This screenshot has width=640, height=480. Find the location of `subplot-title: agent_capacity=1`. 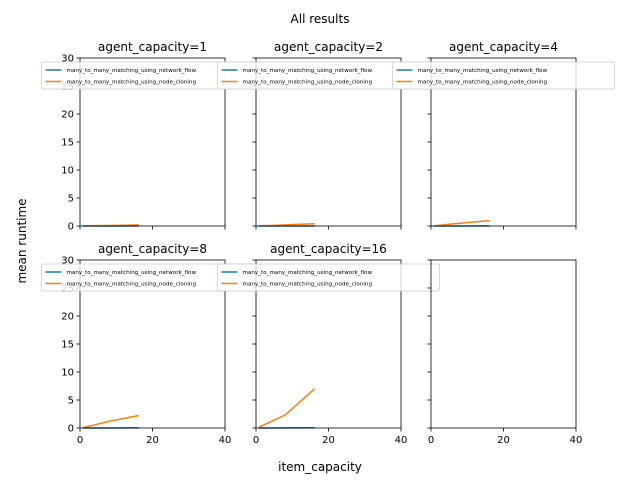

subplot-title: agent_capacity=1 is located at coordinates (152, 47).